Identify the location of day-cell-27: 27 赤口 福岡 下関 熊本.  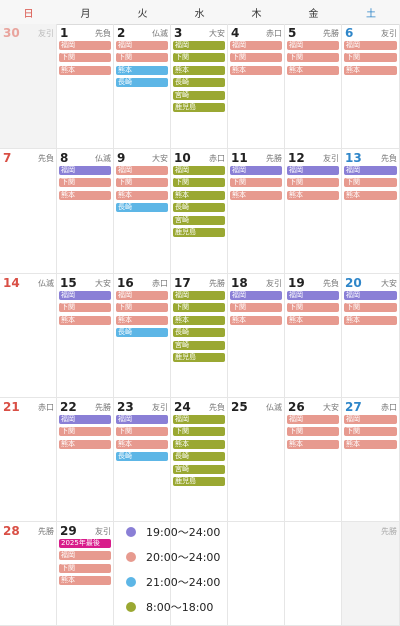
(371, 460).